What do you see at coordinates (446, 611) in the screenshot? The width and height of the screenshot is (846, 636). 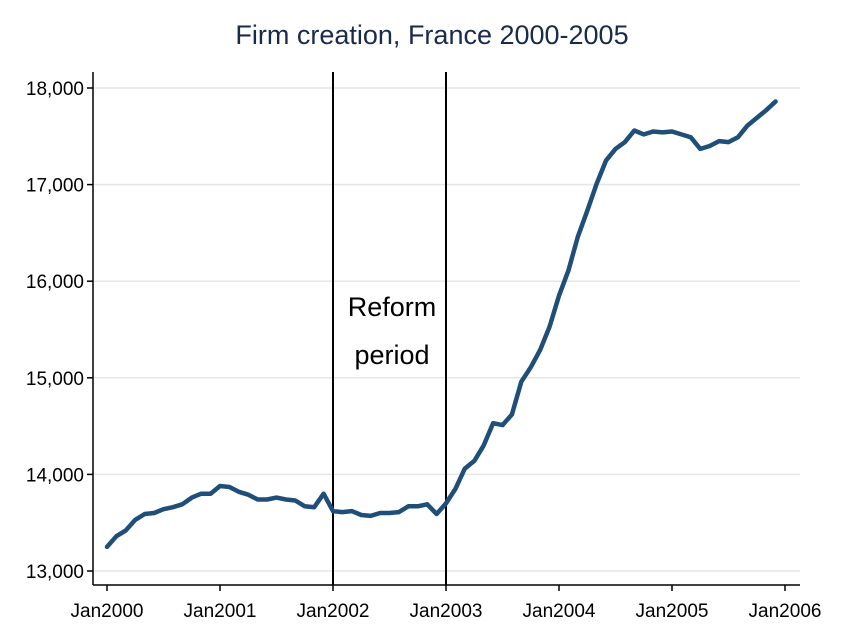 I see `x-tick-label: Jan2003` at bounding box center [446, 611].